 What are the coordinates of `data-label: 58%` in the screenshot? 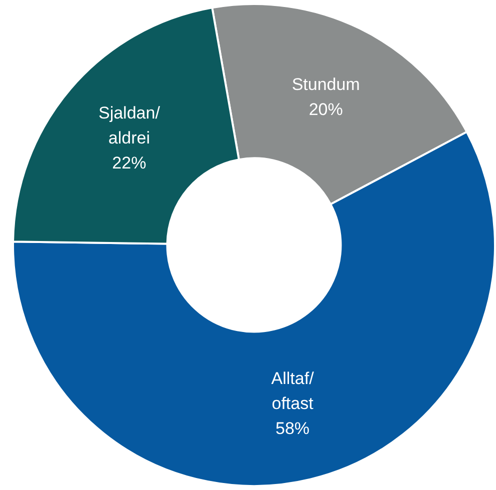 It's located at (293, 428).